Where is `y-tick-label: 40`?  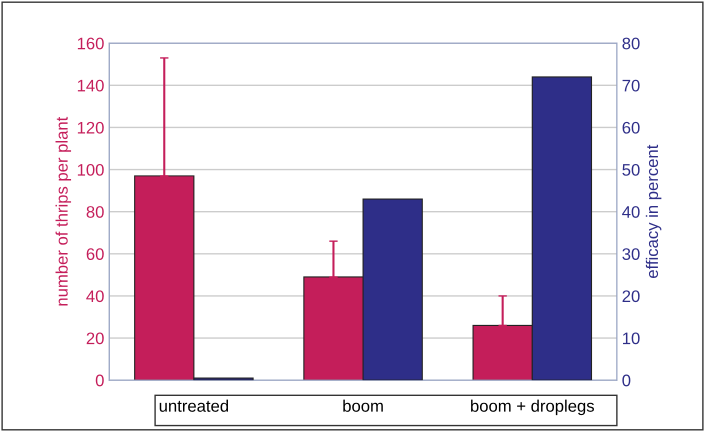 y-tick-label: 40 is located at coordinates (95, 296).